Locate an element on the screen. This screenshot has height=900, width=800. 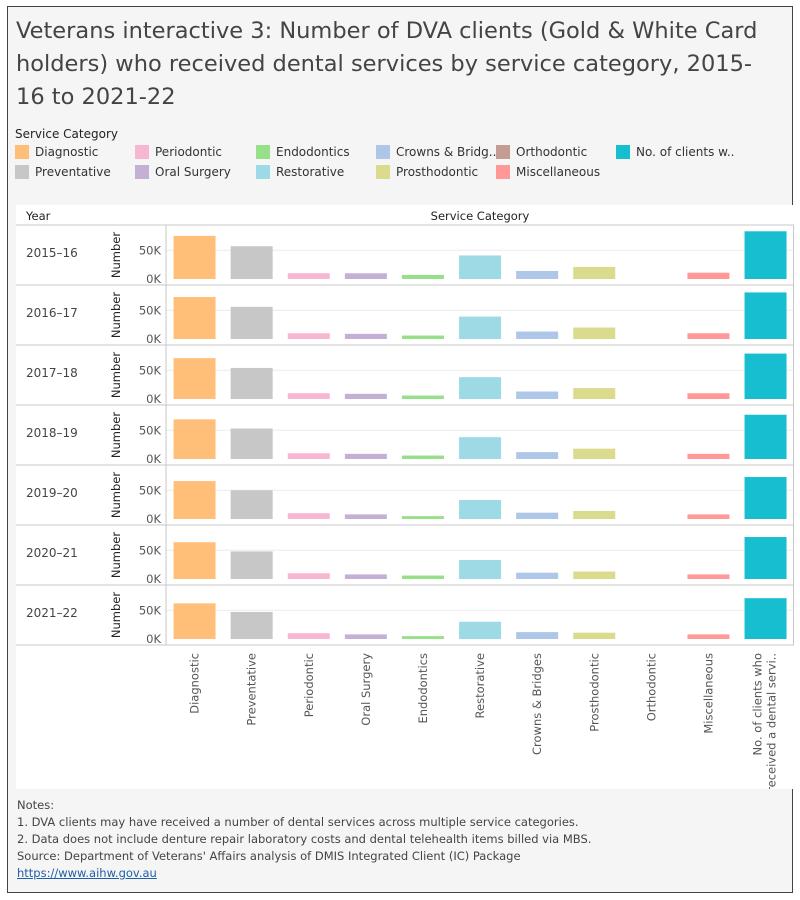
x-tick-label: Periodontic is located at coordinates (309, 685).